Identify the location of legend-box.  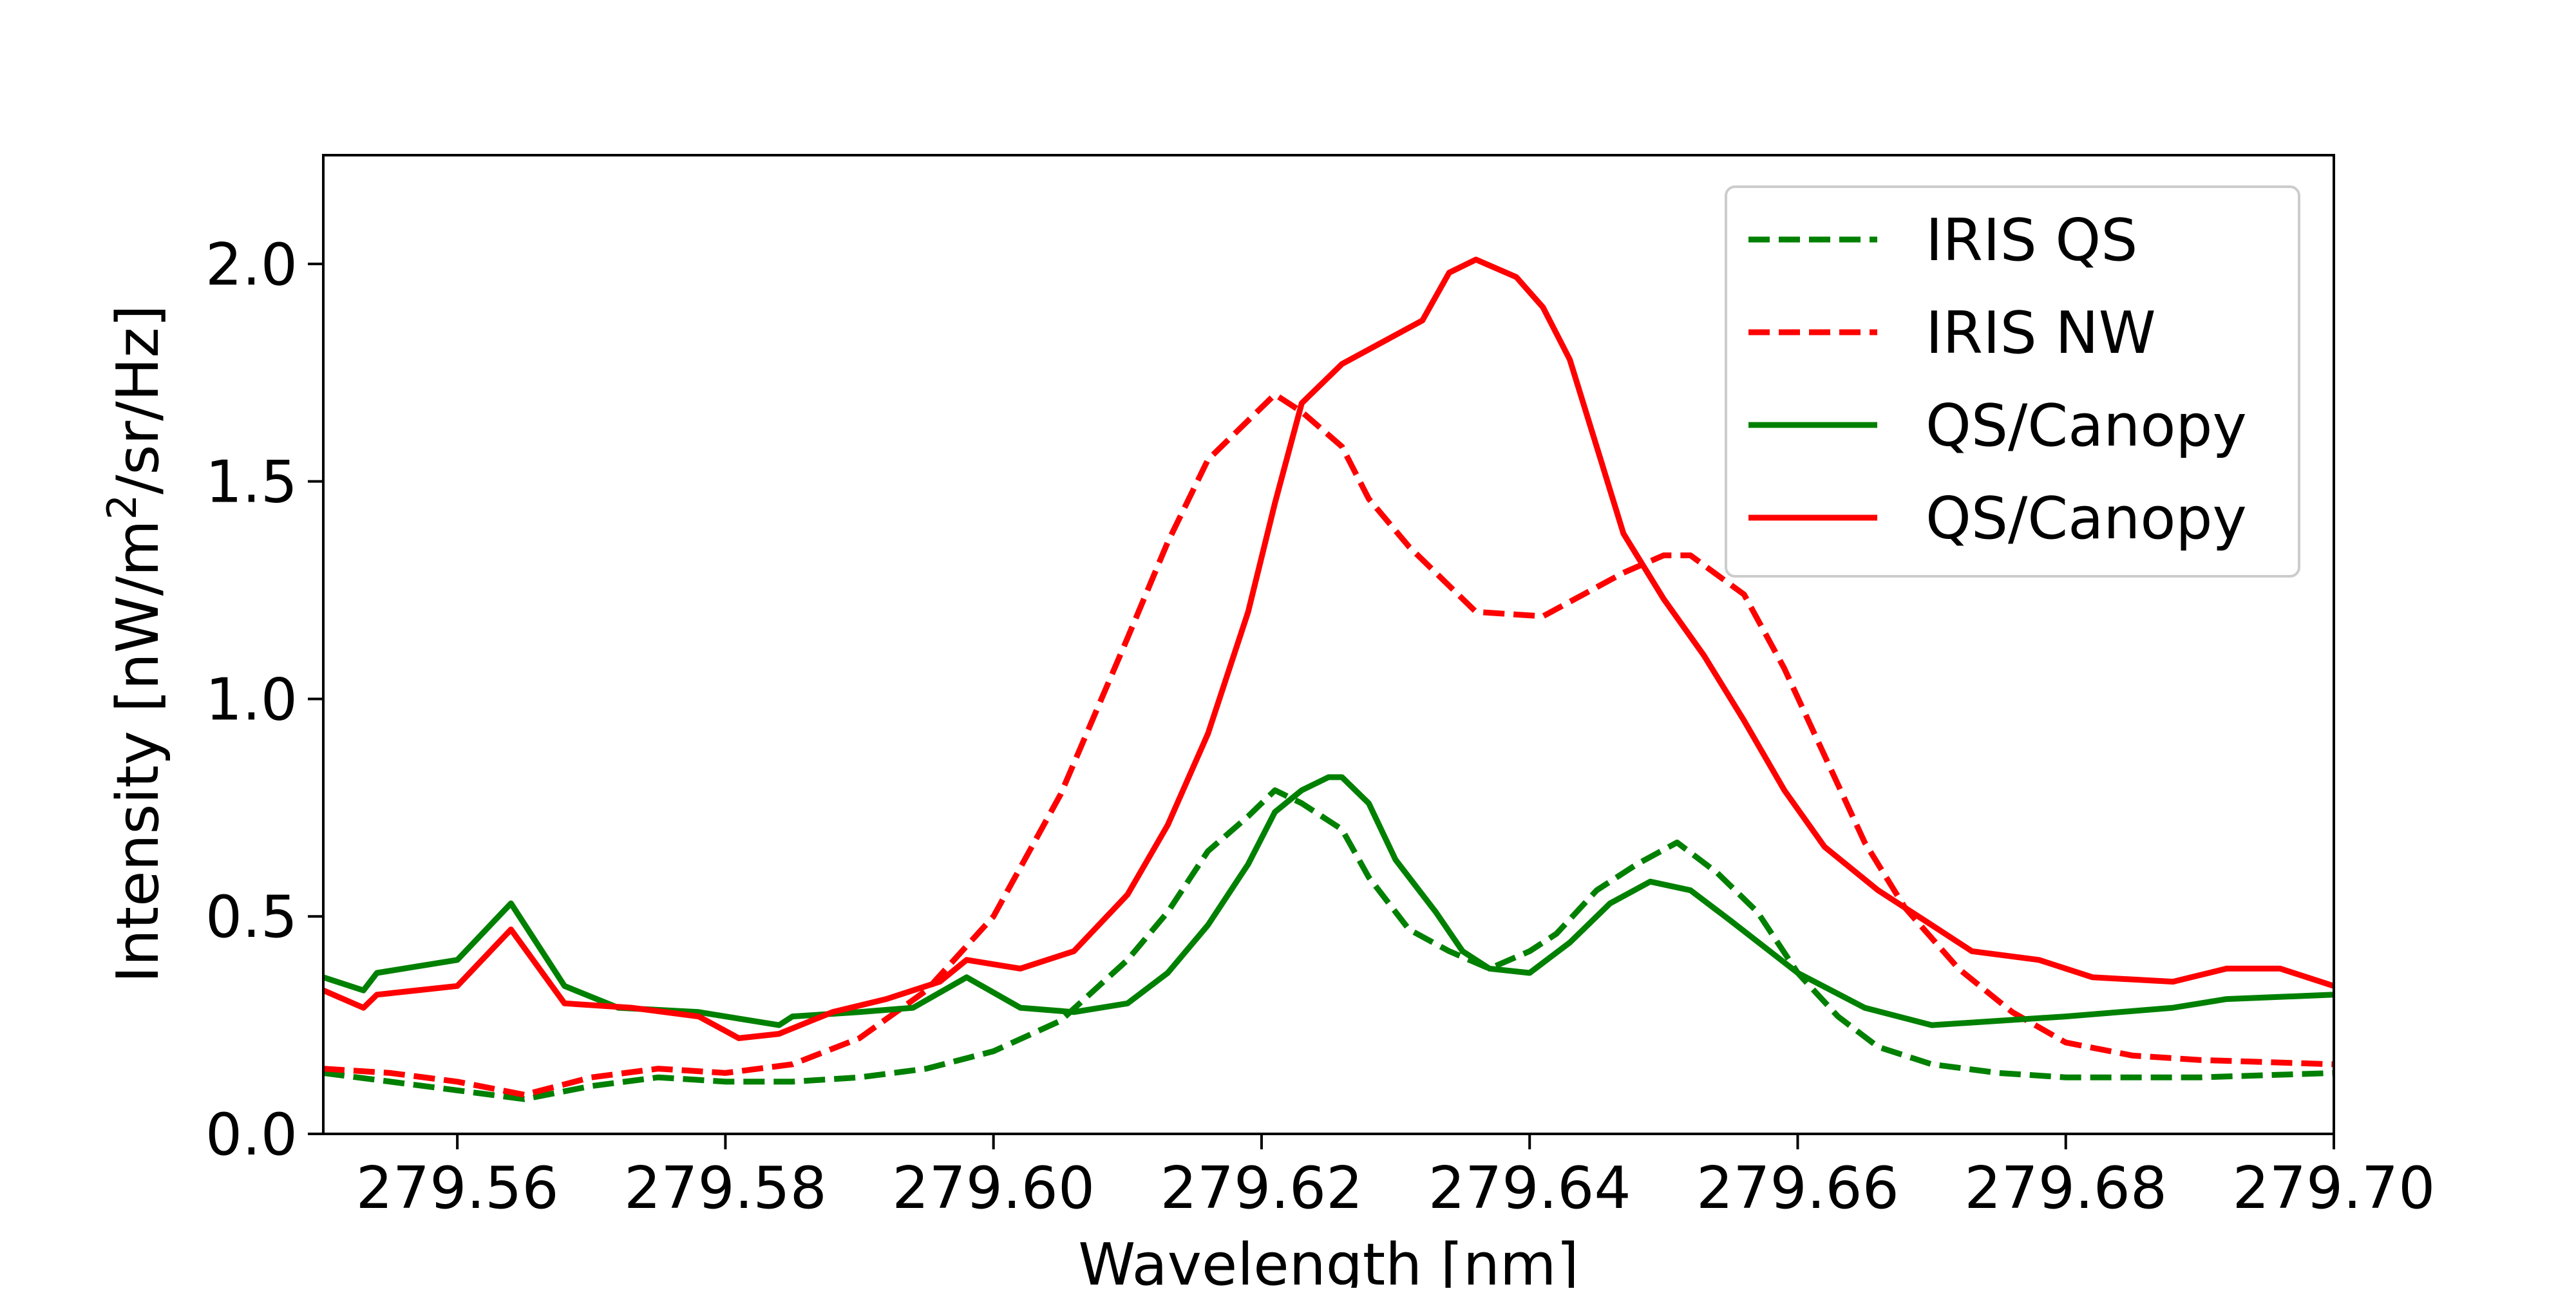
(2012, 381).